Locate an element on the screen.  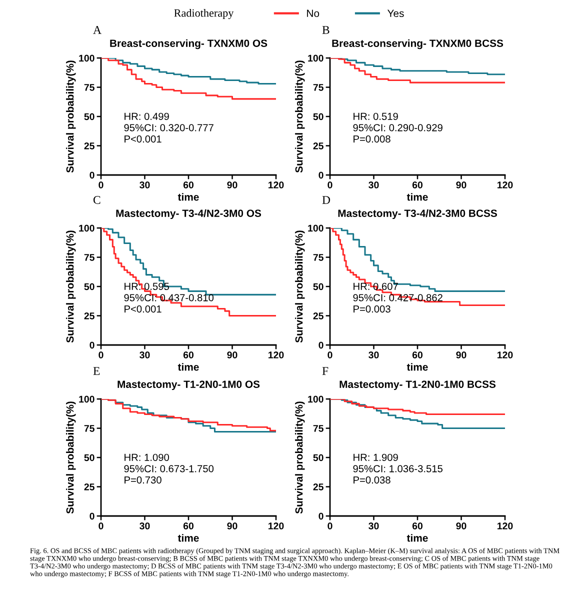
text: A is located at coordinates (97, 30).